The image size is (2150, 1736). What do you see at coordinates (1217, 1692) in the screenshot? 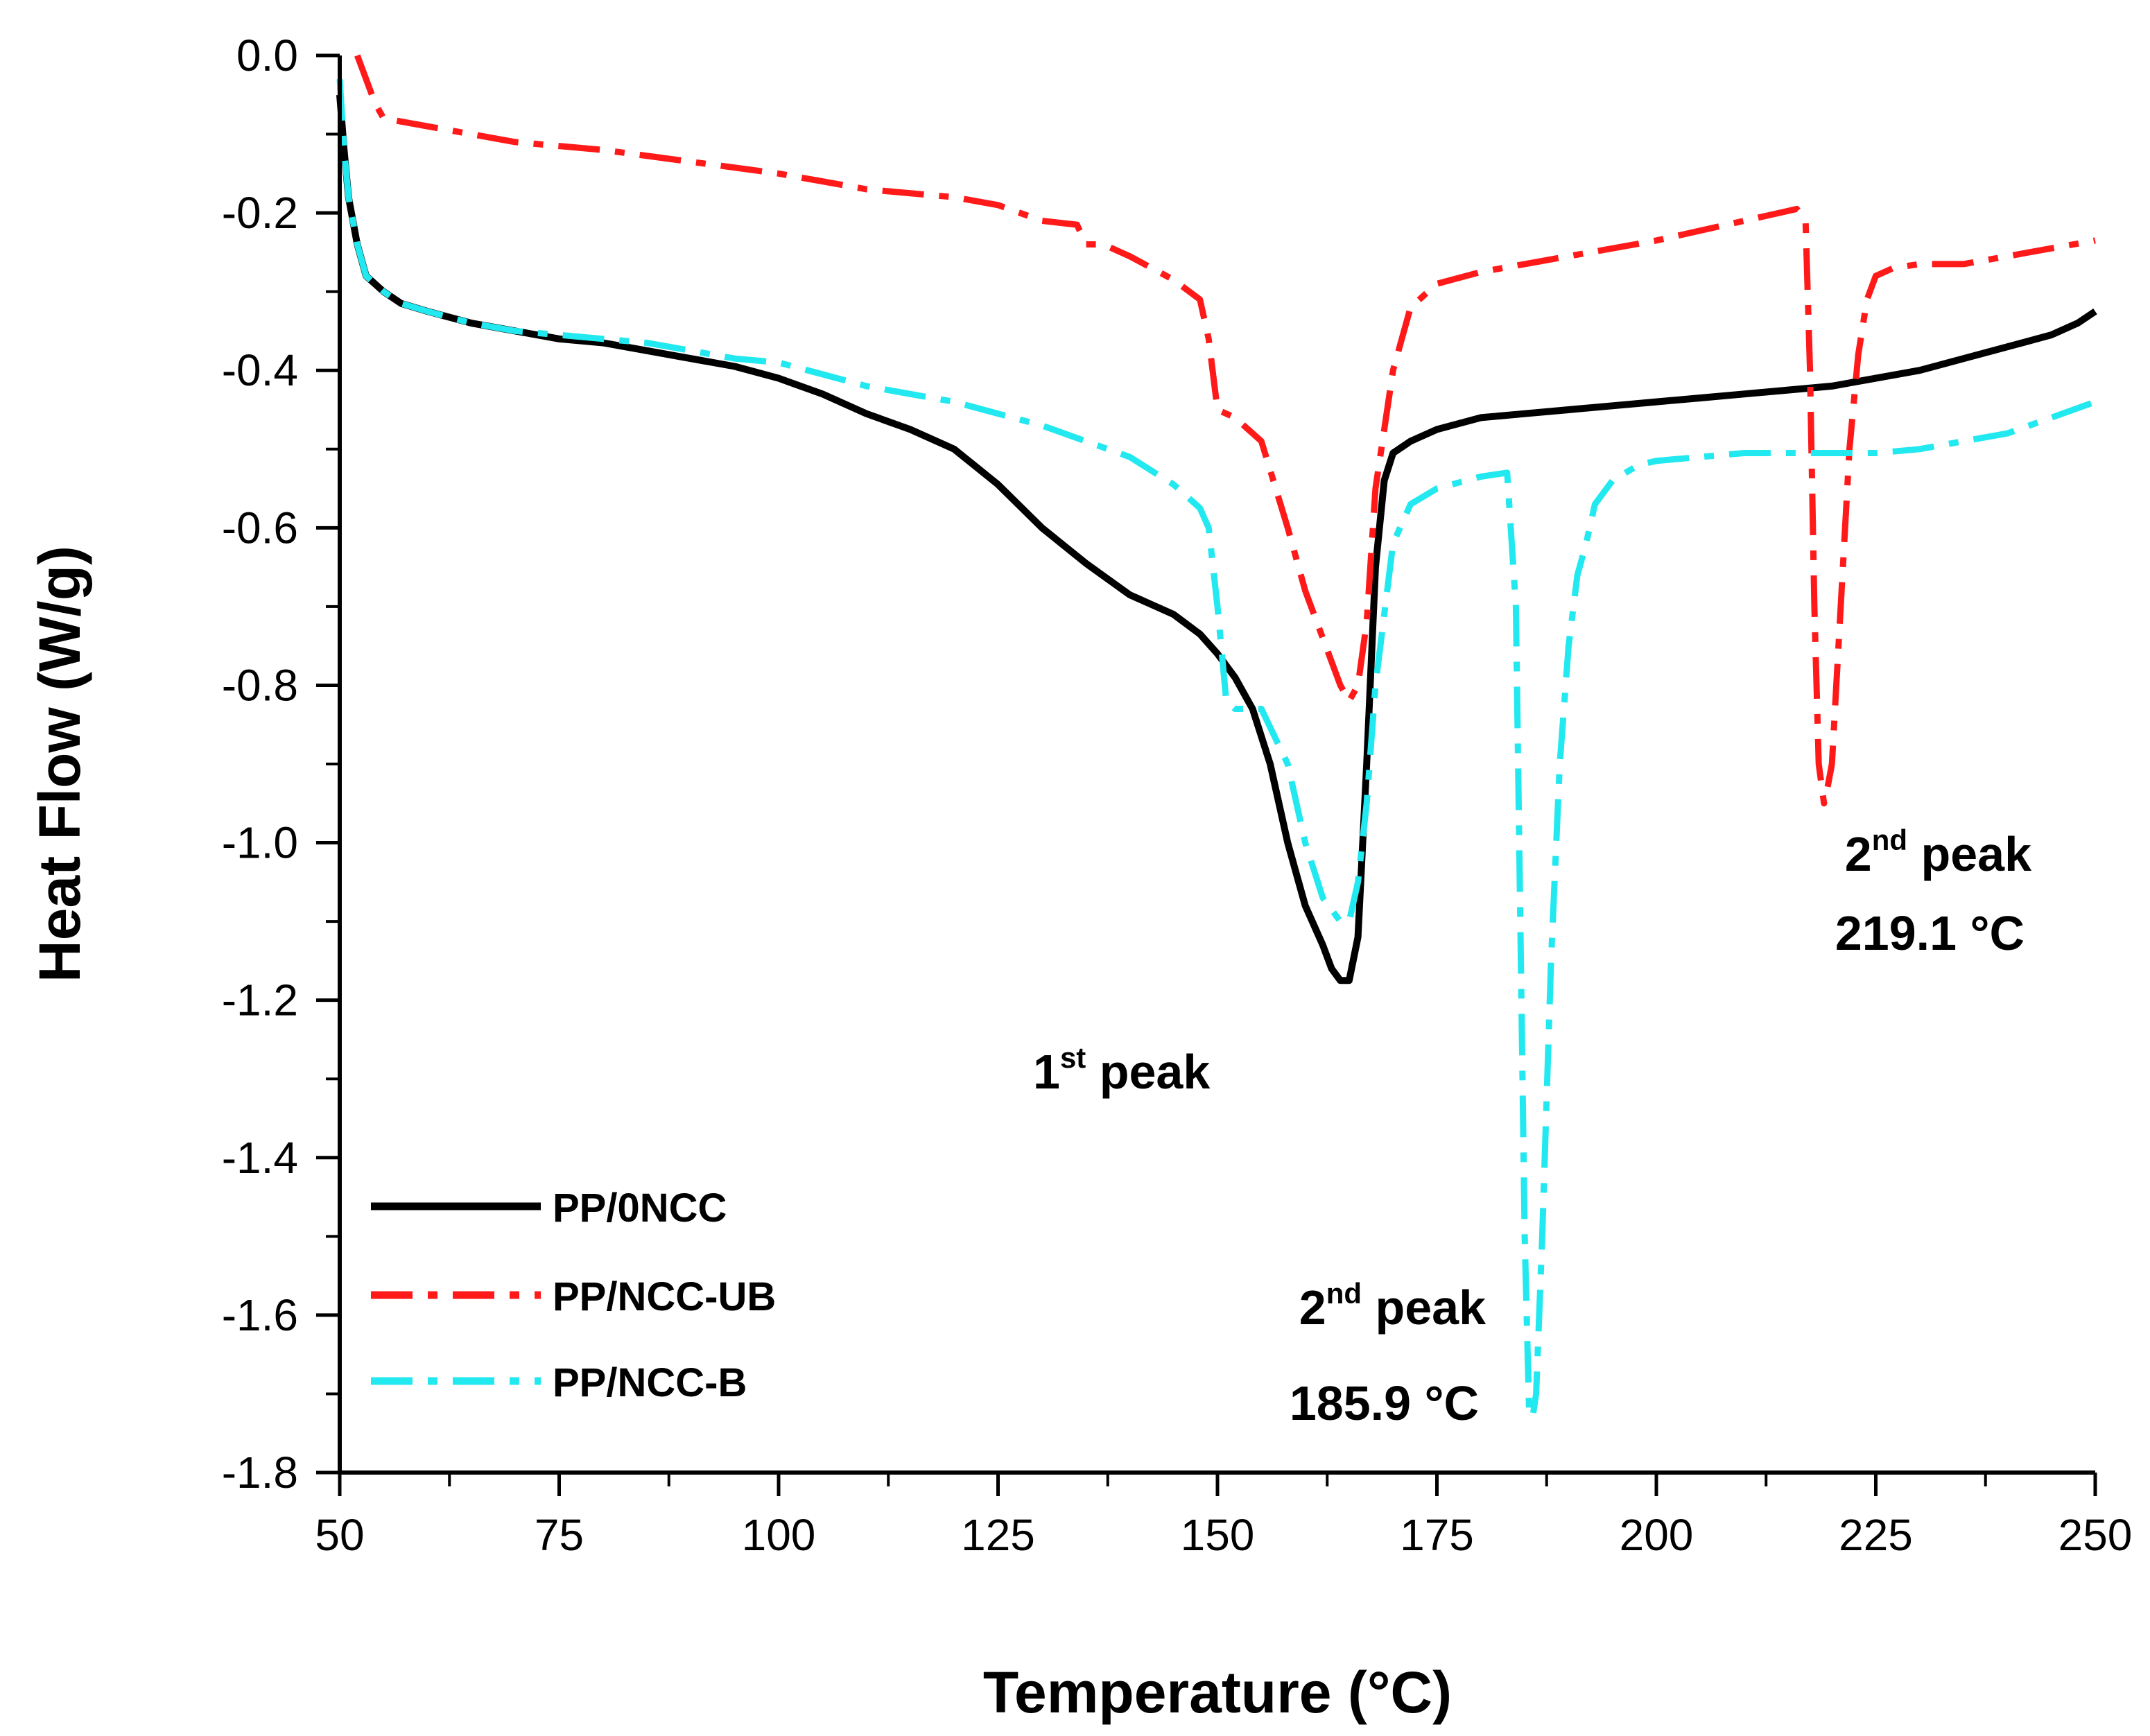
I see `x-axis-title: Temperature (°C)` at bounding box center [1217, 1692].